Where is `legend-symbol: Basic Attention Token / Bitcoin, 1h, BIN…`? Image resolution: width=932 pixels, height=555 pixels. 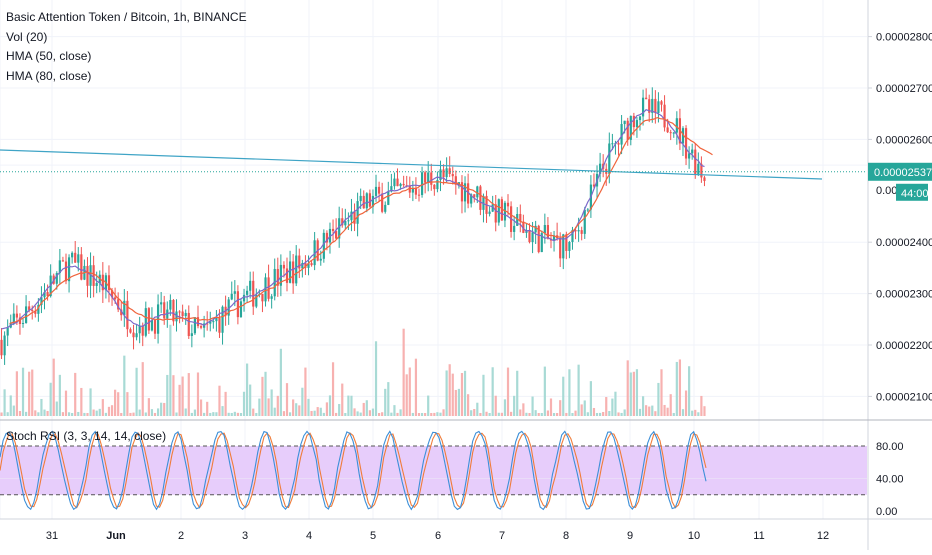 legend-symbol: Basic Attention Token / Bitcoin, 1h, BIN… is located at coordinates (126, 17).